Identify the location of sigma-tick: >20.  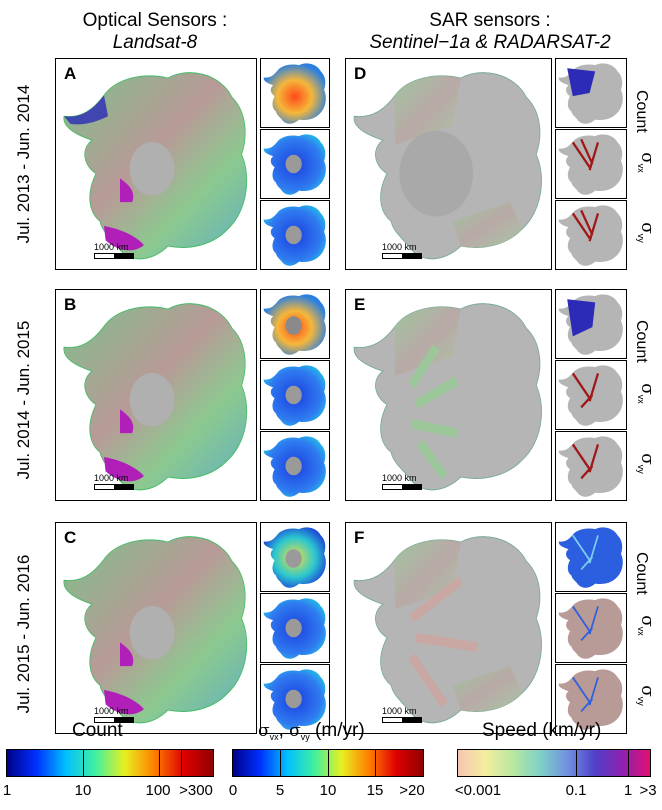
(412, 790).